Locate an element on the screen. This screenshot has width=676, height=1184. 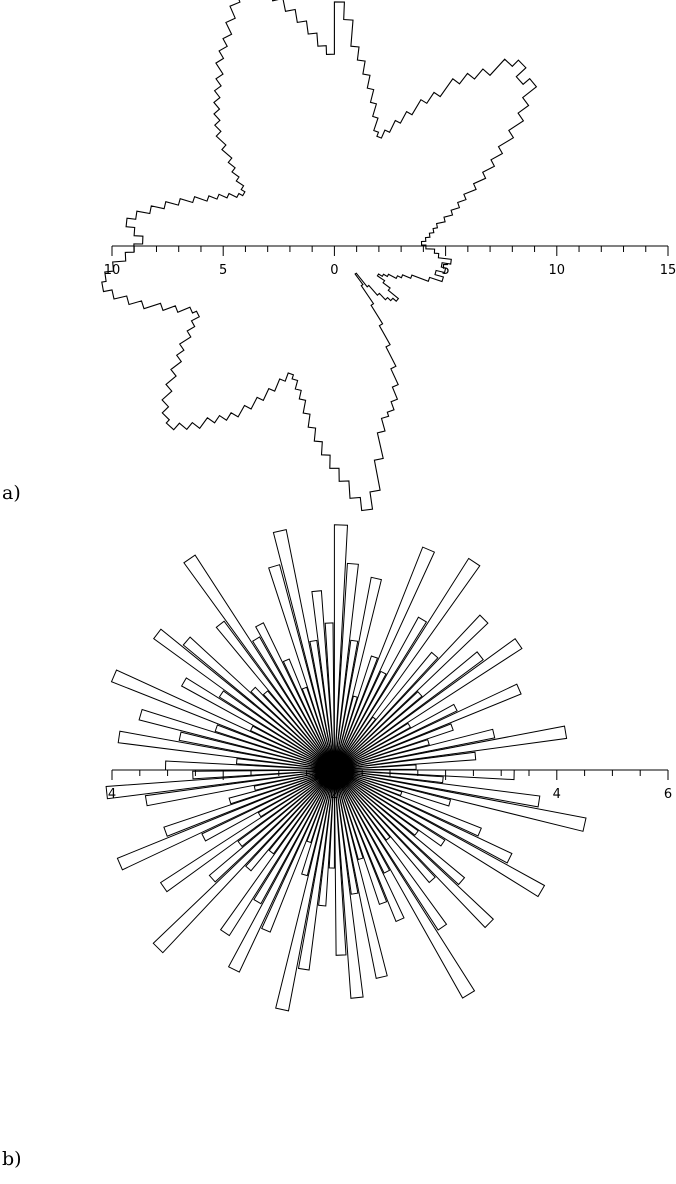
x-tick-label-b: 2 is located at coordinates (334, 794).